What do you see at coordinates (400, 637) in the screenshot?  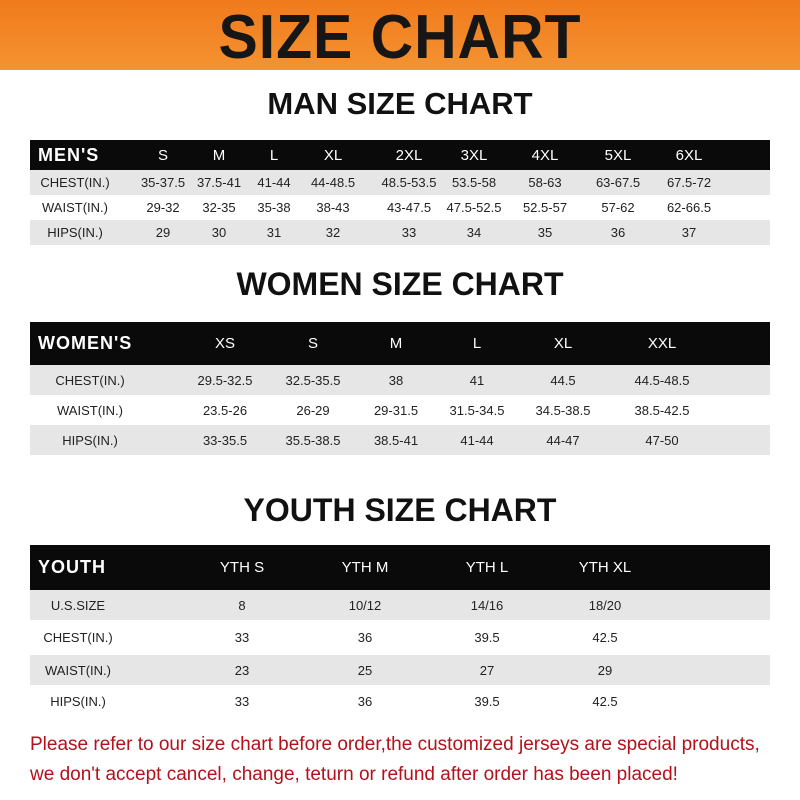 I see `table-row: CHEST(IN.) 33 36 39.5 42.5` at bounding box center [400, 637].